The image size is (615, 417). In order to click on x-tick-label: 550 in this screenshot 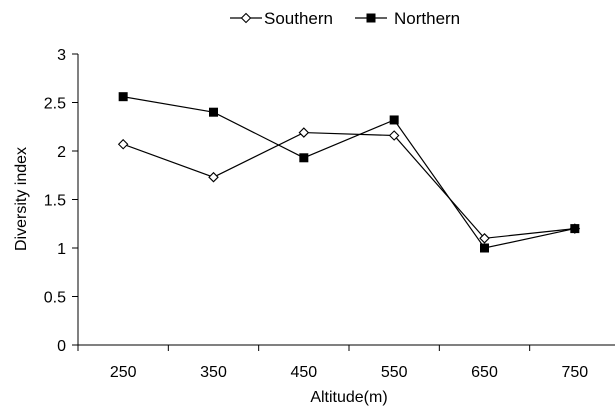, I will do `click(394, 372)`.